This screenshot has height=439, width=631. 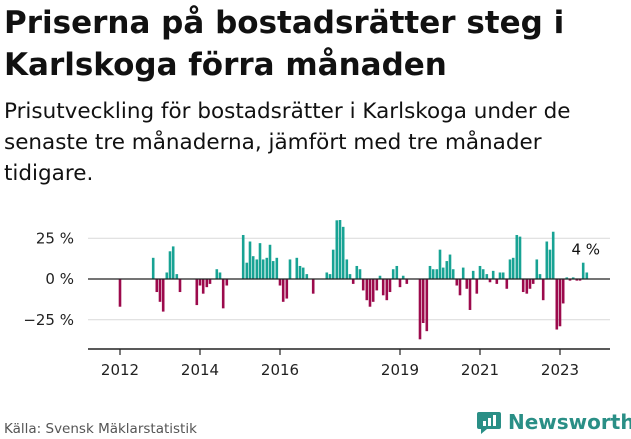 I want to click on last-value-label: 4 %, so click(x=586, y=249).